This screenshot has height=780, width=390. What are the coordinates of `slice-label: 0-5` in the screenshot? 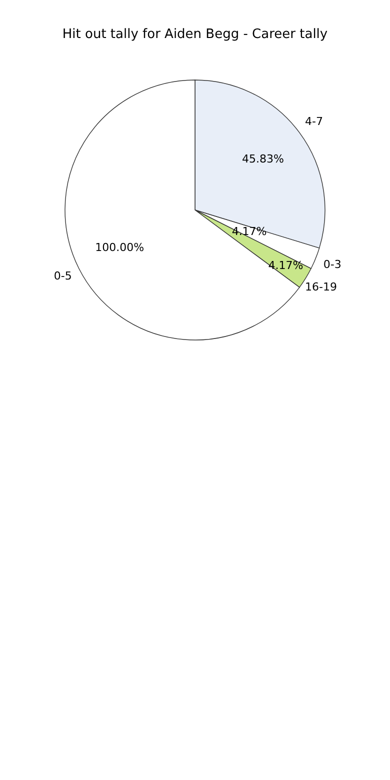 It's located at (63, 276).